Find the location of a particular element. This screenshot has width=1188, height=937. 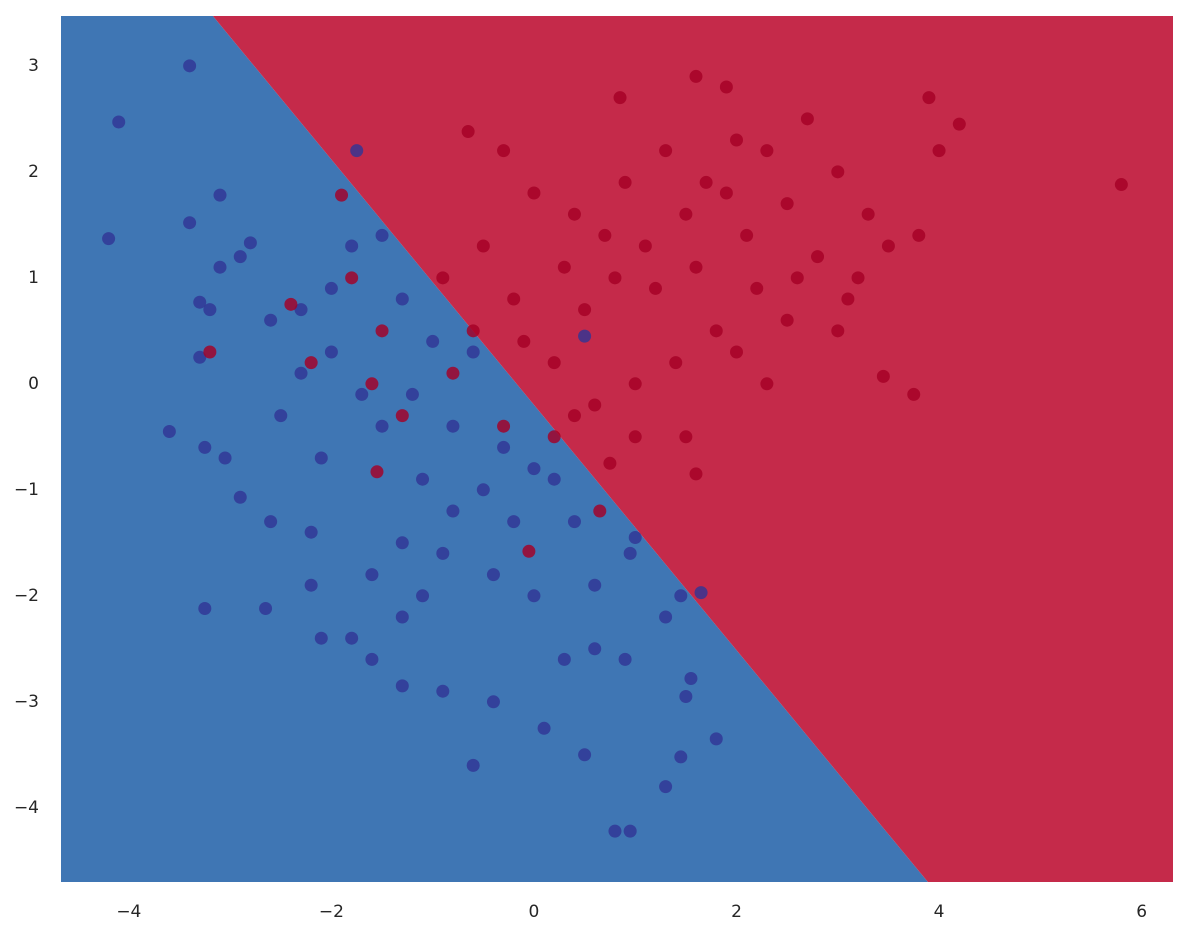

y-tick-label: −2 is located at coordinates (26, 596).